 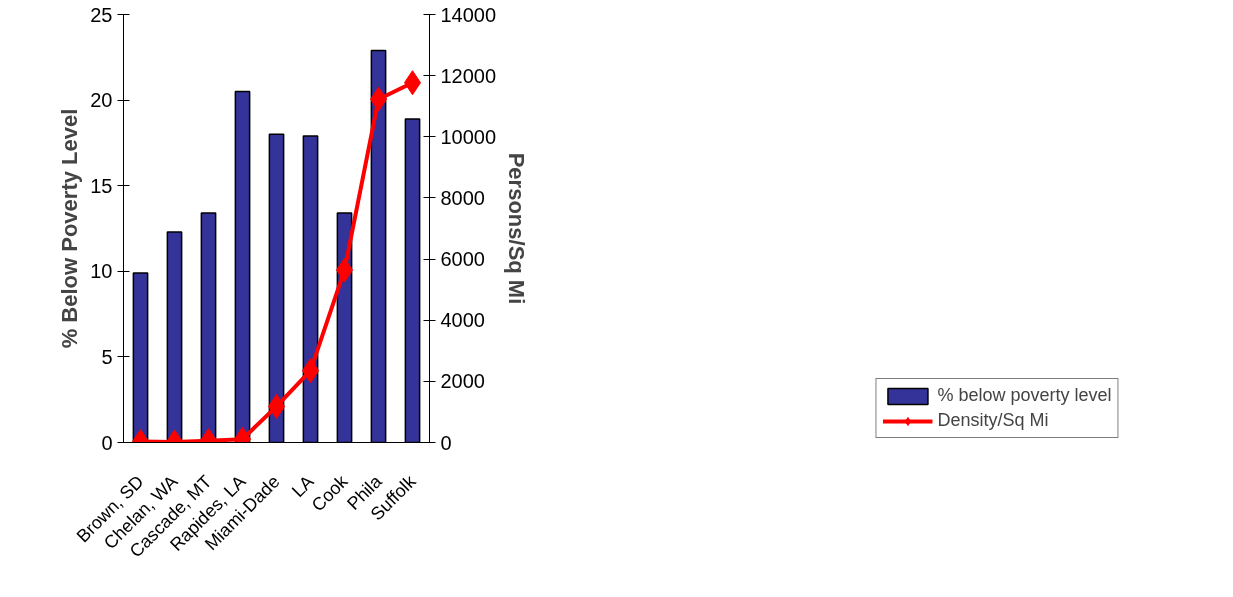 I want to click on y2-tick-label: 2000, so click(x=462, y=381).